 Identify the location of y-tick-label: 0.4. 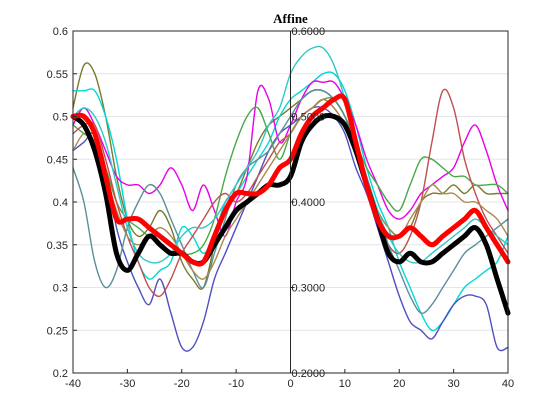
(60, 203).